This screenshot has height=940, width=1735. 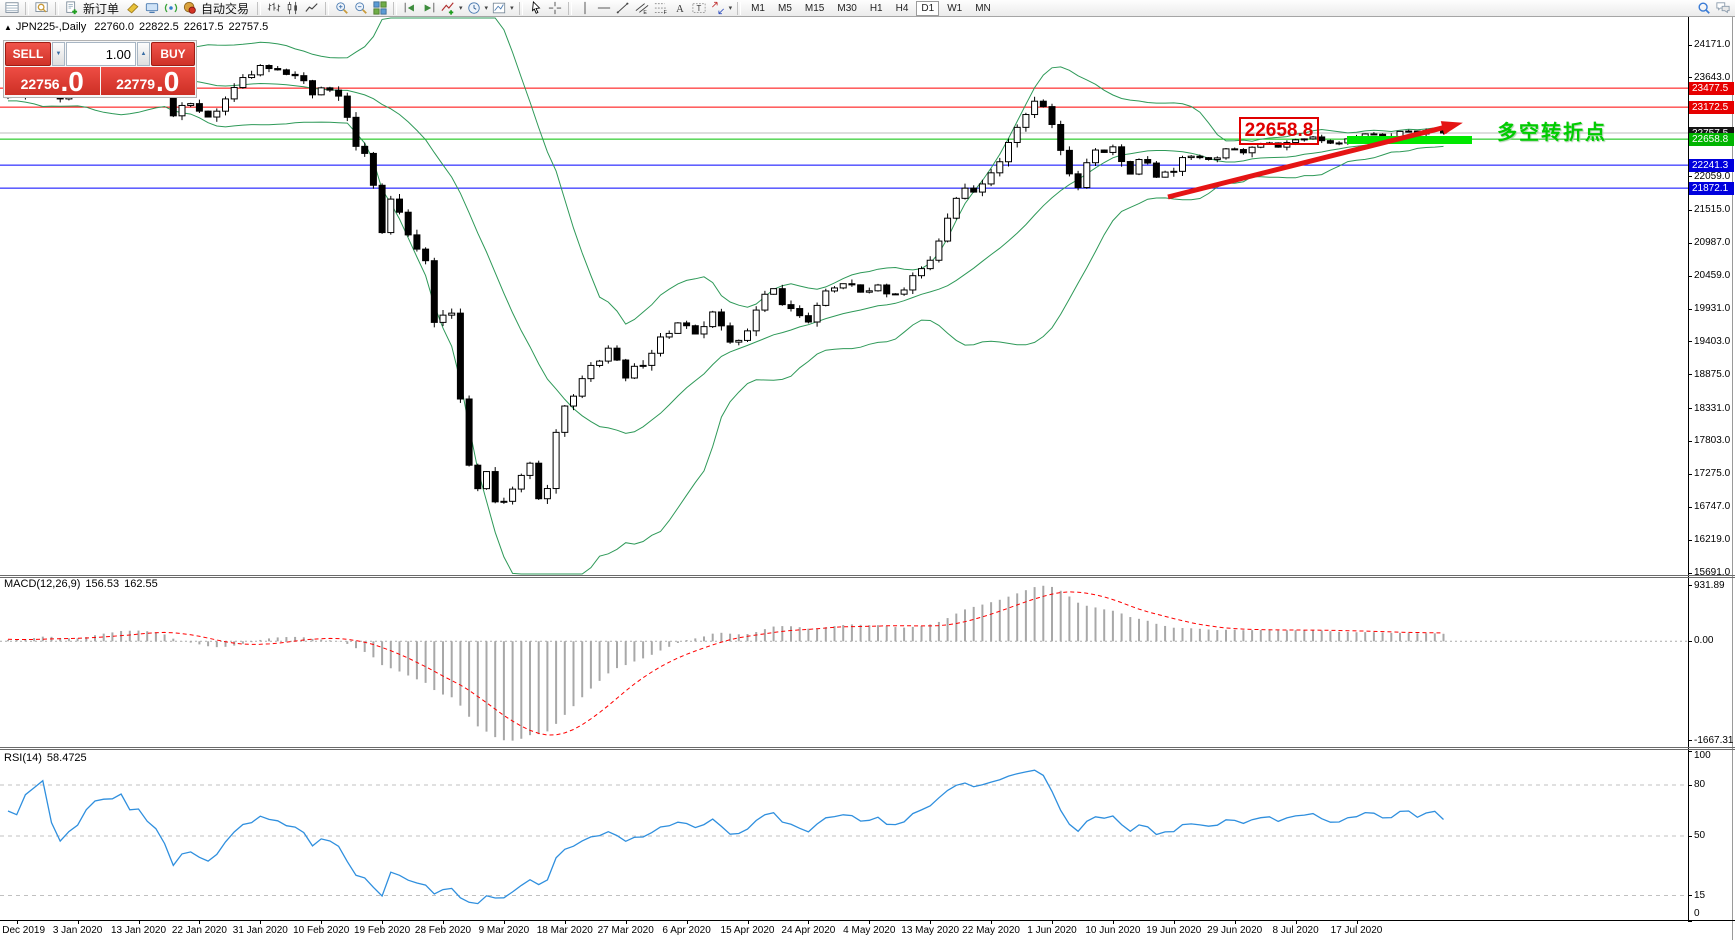 I want to click on date-axis-label: 27 Mar 2020, so click(x=625, y=930).